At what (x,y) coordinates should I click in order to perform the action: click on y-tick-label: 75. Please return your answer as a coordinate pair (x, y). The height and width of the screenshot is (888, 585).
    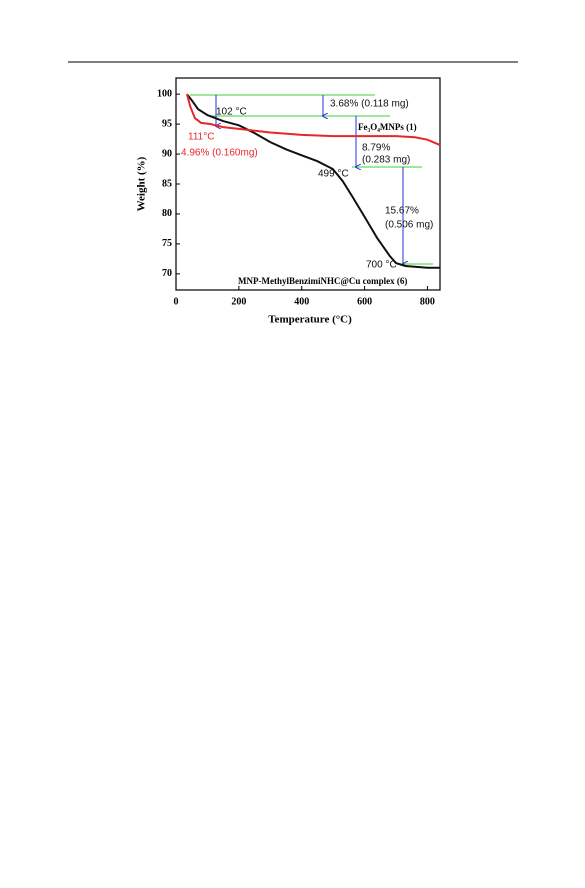
    Looking at the image, I should click on (167, 243).